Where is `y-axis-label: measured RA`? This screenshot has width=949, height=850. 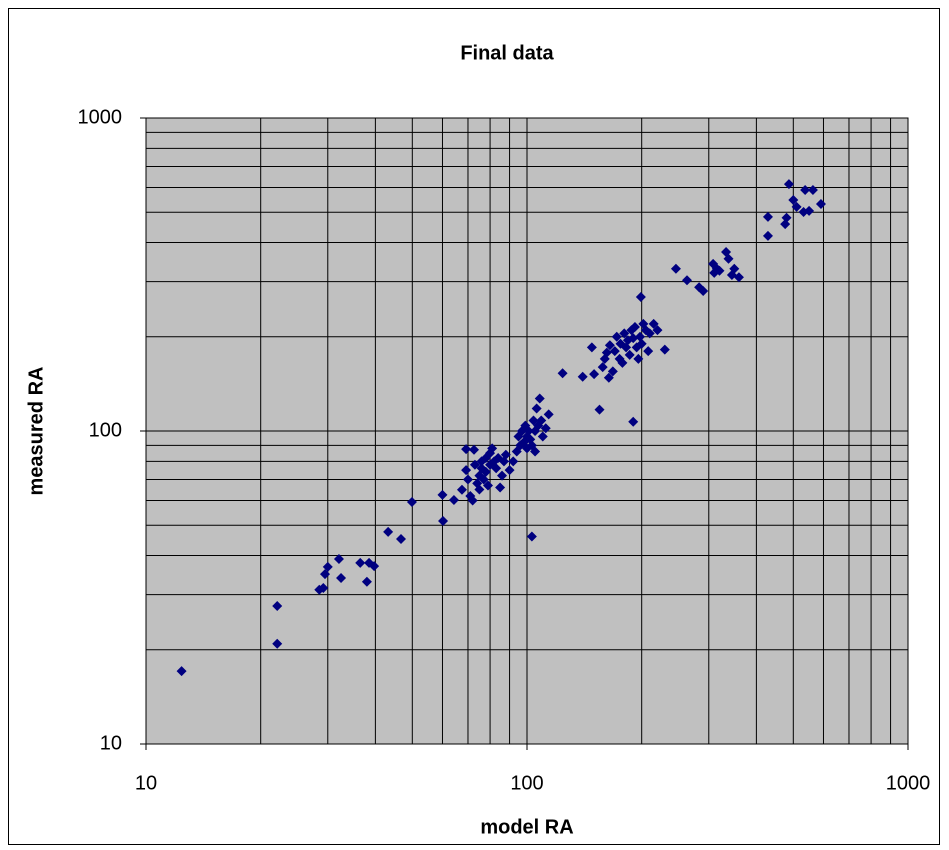 y-axis-label: measured RA is located at coordinates (36, 431).